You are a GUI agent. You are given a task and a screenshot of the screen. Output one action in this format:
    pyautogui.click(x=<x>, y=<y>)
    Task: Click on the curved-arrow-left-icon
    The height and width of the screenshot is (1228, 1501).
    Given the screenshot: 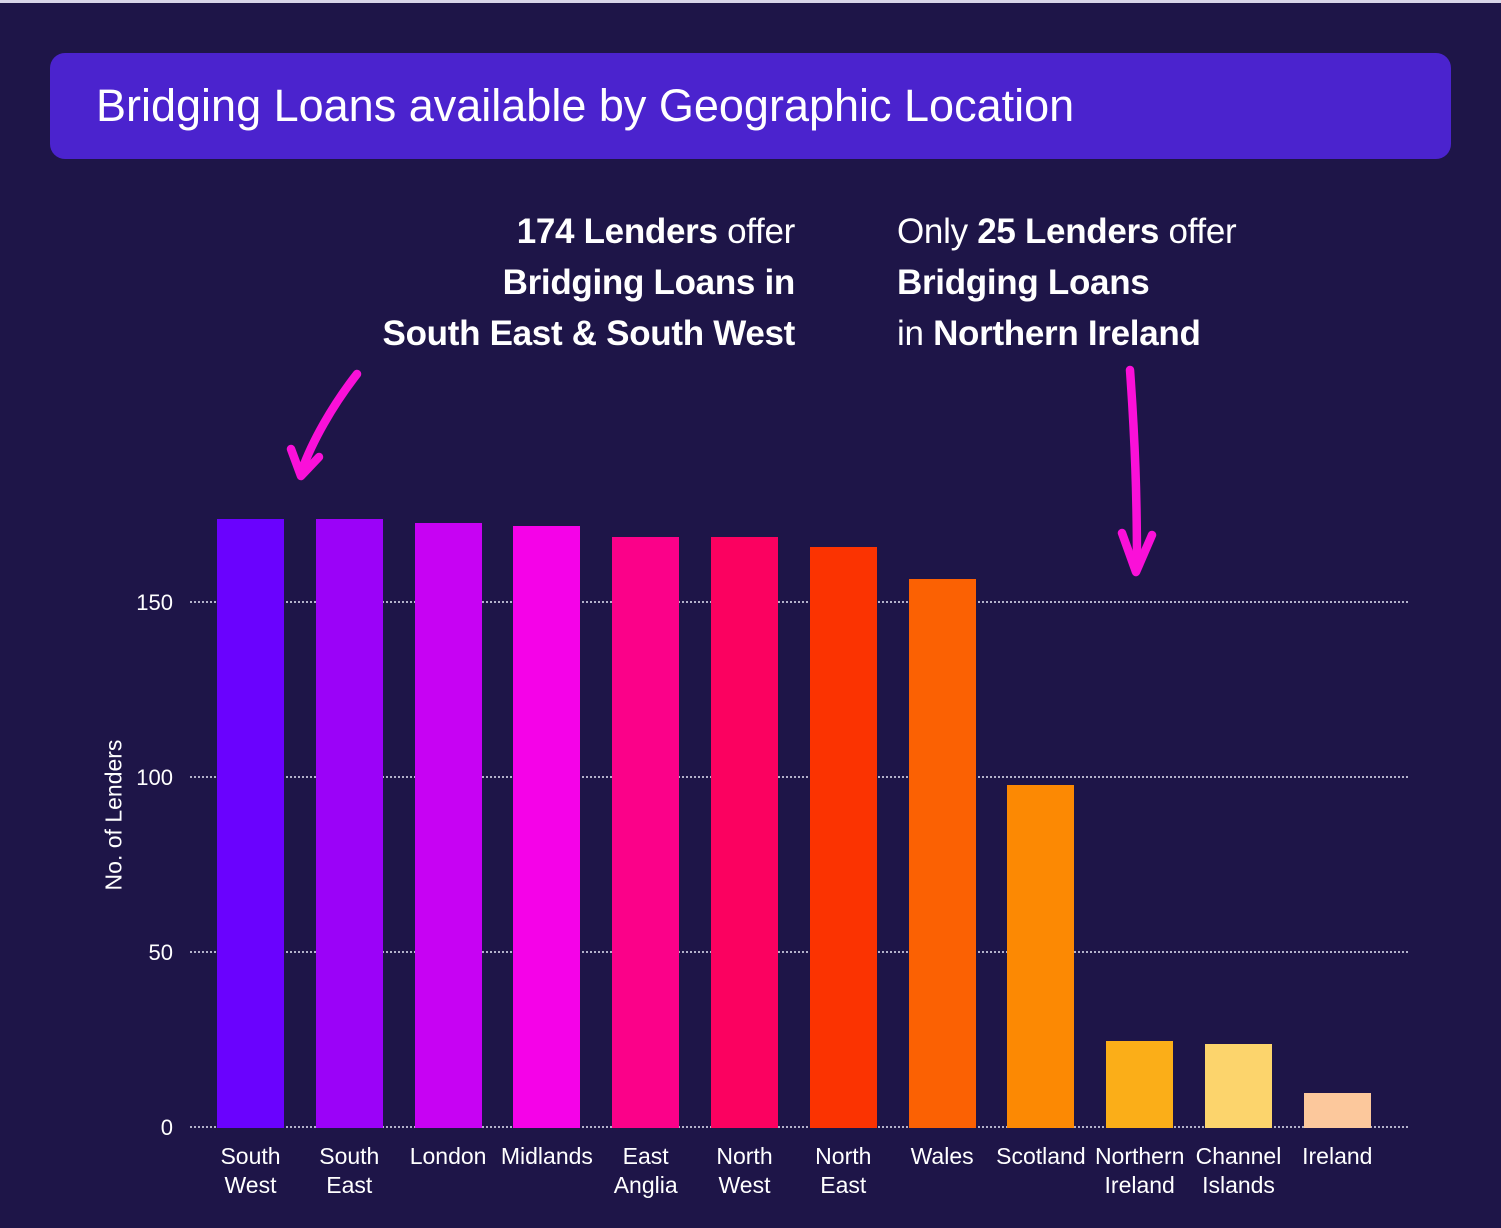 What is the action you would take?
    pyautogui.click(x=324, y=425)
    